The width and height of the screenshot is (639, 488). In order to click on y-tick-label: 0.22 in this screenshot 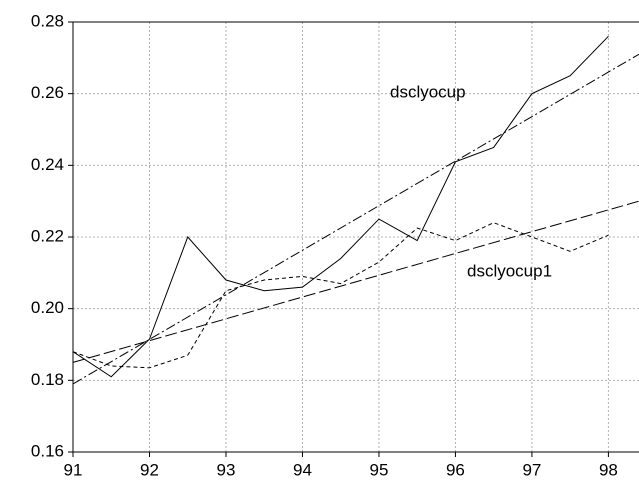, I will do `click(47, 235)`.